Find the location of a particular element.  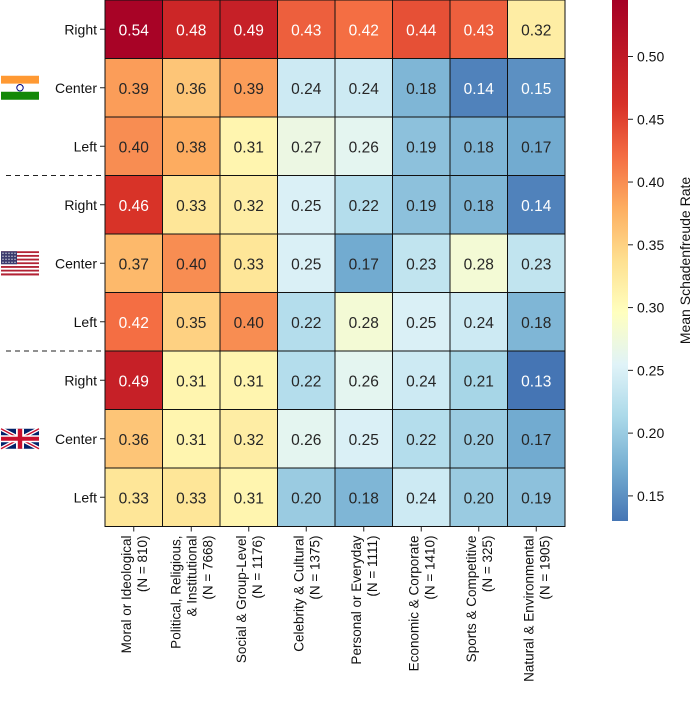

colorbar-tick-label: 0.30 is located at coordinates (650, 308).